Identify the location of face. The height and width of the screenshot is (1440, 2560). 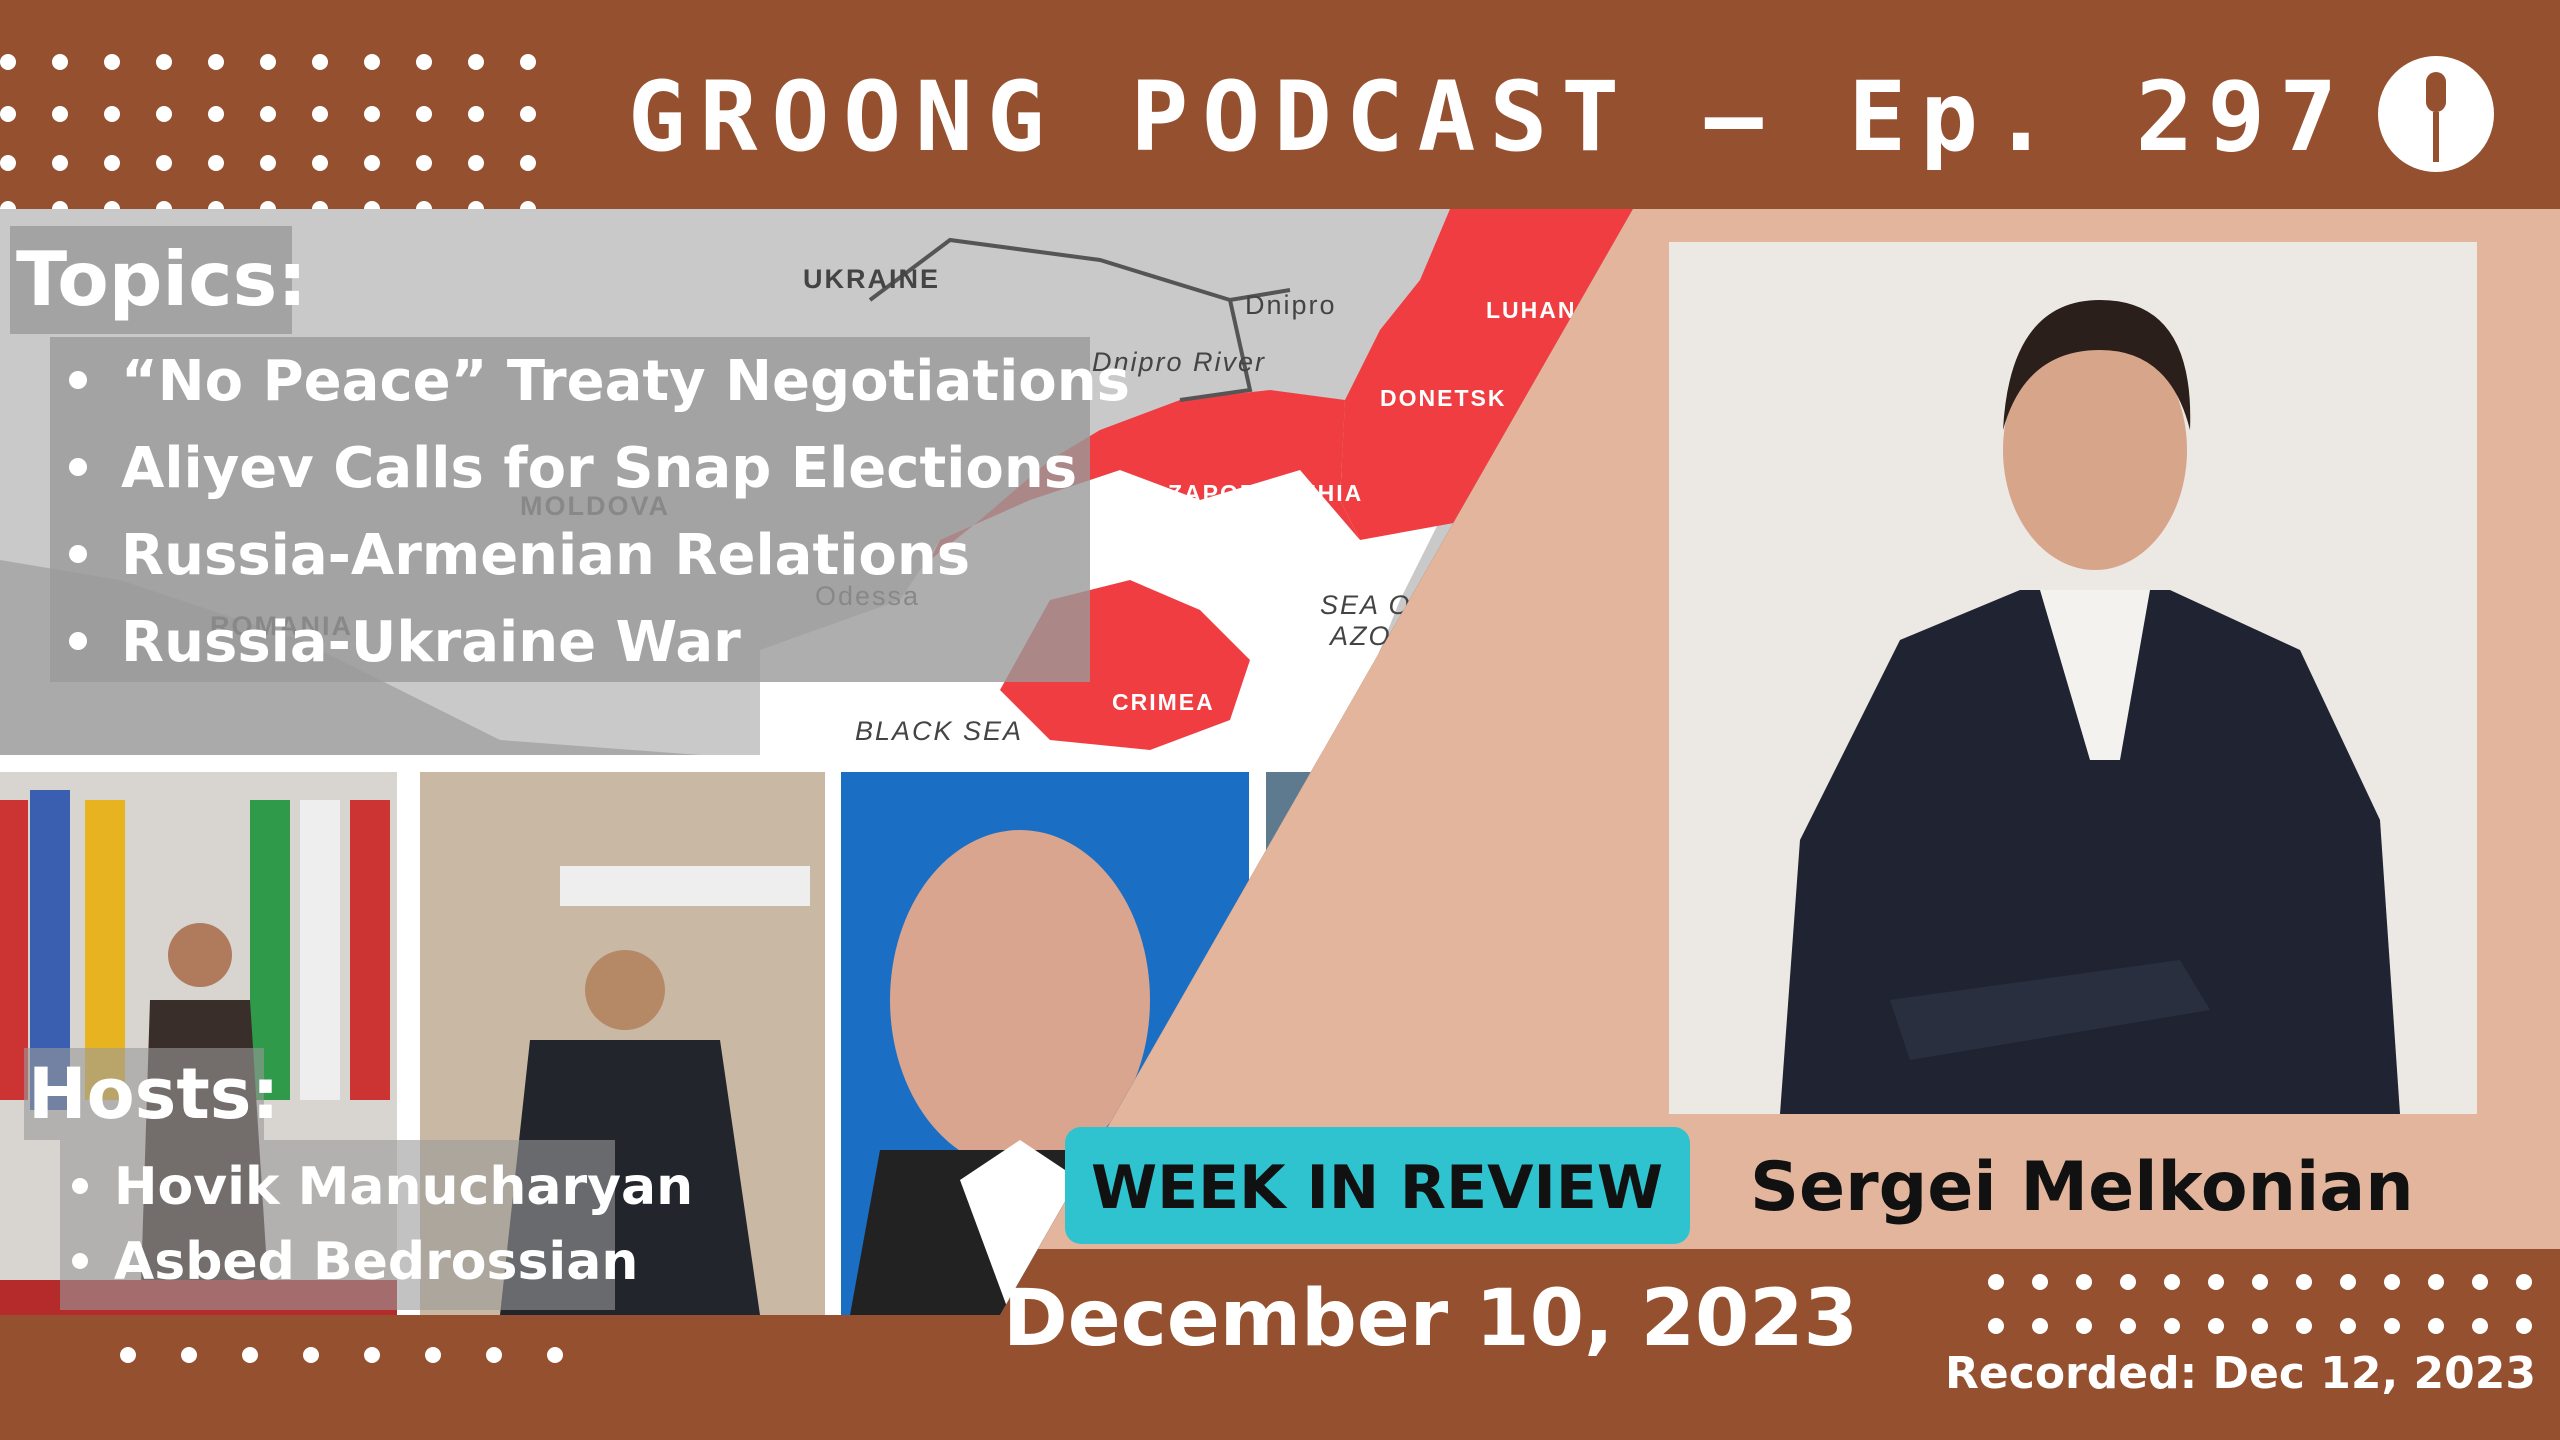
(2095, 450).